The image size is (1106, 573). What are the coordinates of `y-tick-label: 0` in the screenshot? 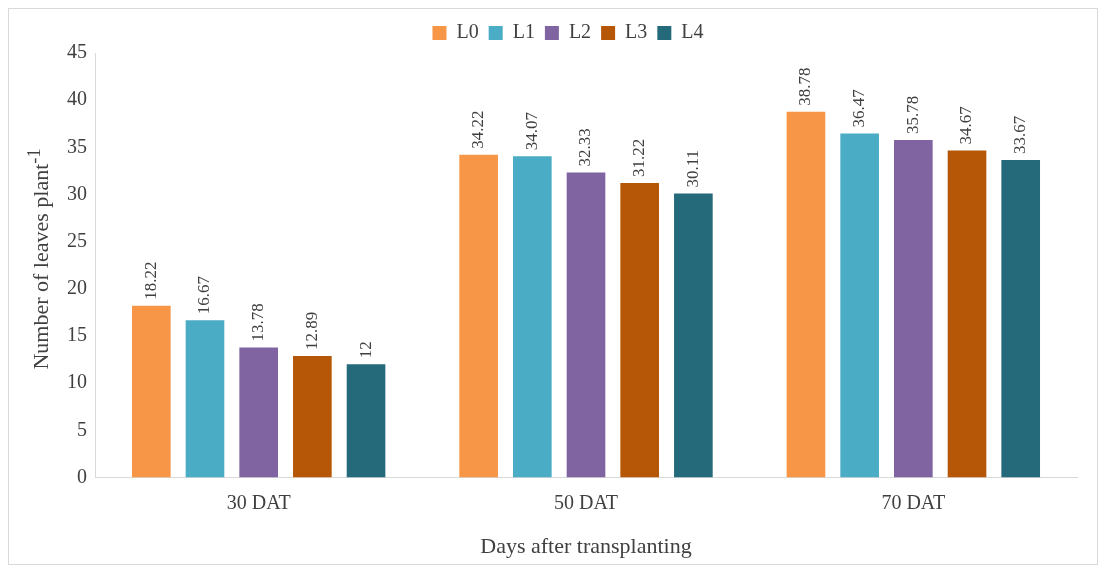 It's located at (82, 475).